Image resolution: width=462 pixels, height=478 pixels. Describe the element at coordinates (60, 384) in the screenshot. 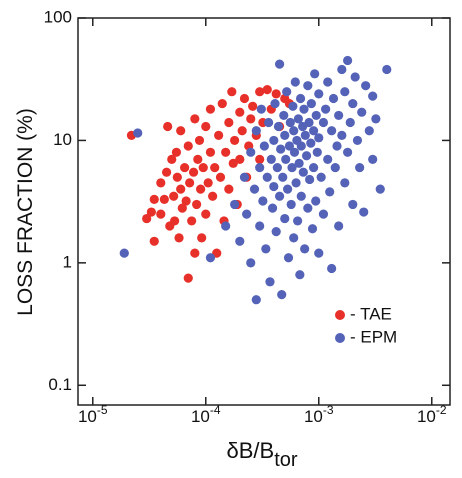

I see `y-tick-label: 0.1` at that location.